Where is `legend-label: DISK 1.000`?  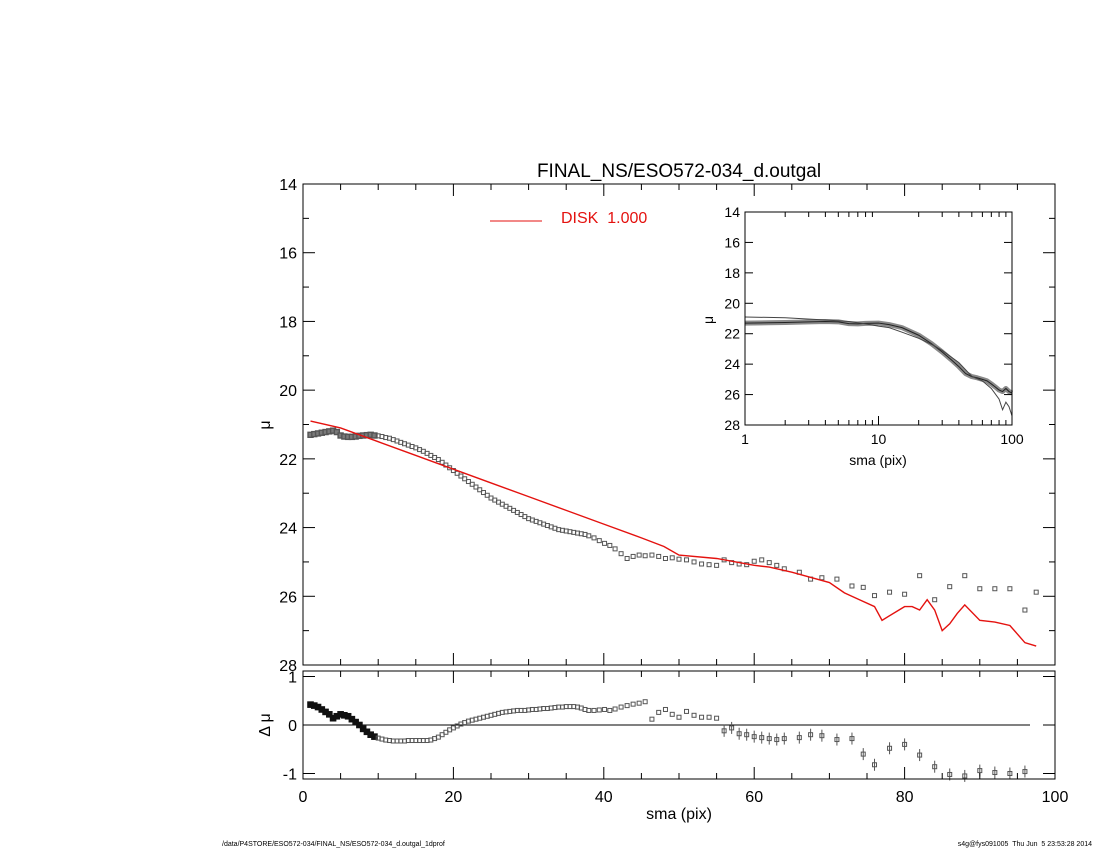
legend-label: DISK 1.000 is located at coordinates (604, 218).